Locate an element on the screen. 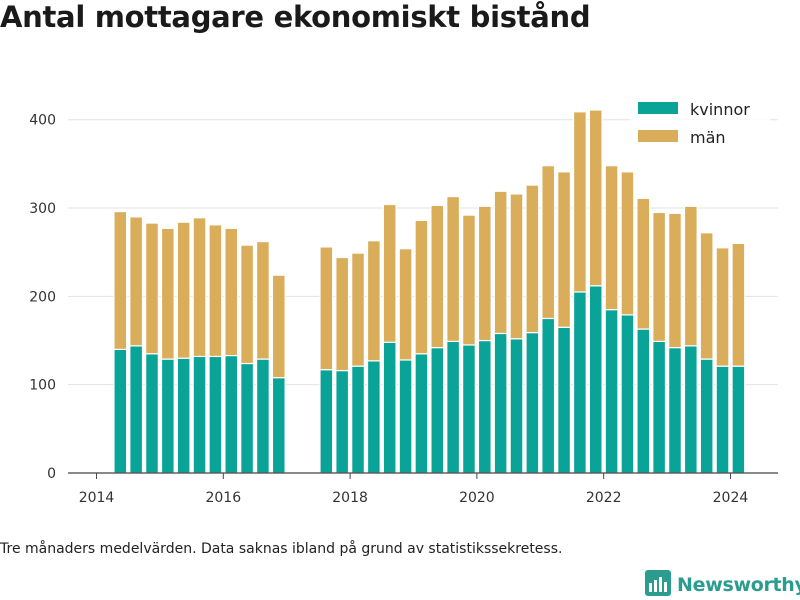 The width and height of the screenshot is (800, 600). legend-swatch-kvinnor is located at coordinates (658, 108).